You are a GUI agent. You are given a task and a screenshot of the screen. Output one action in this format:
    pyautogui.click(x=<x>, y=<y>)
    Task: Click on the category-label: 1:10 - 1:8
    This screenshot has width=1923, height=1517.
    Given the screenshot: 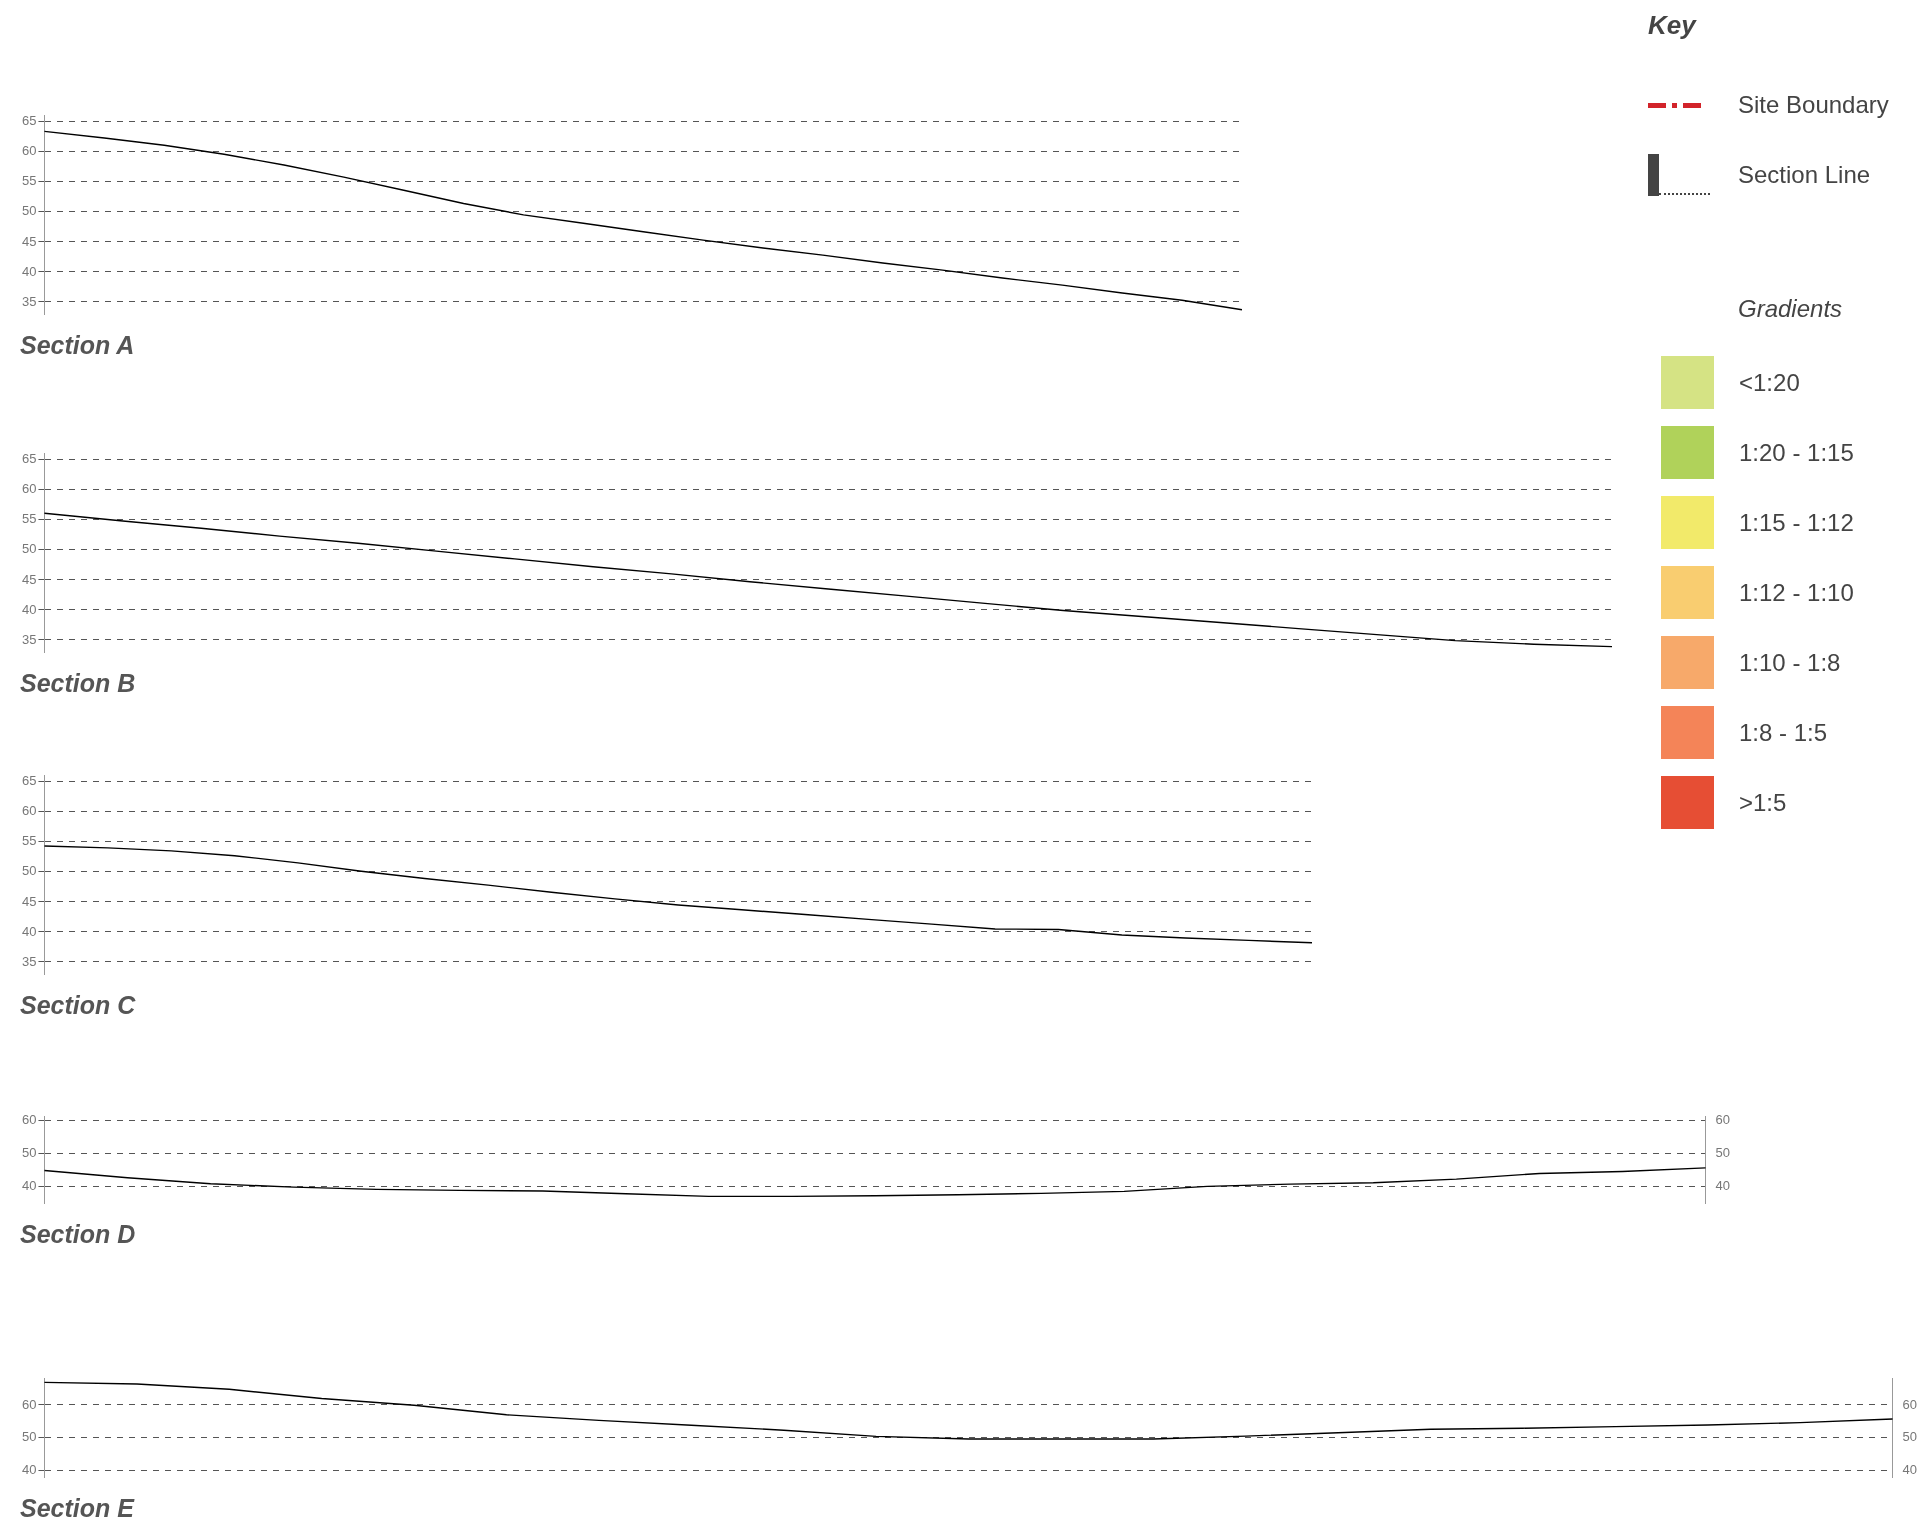 What is the action you would take?
    pyautogui.click(x=1790, y=662)
    